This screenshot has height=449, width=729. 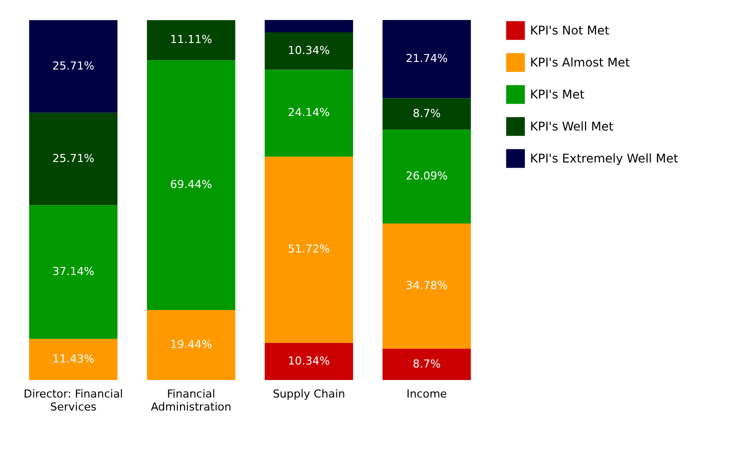 I want to click on legend-label: KPI's Well Met, so click(x=572, y=127).